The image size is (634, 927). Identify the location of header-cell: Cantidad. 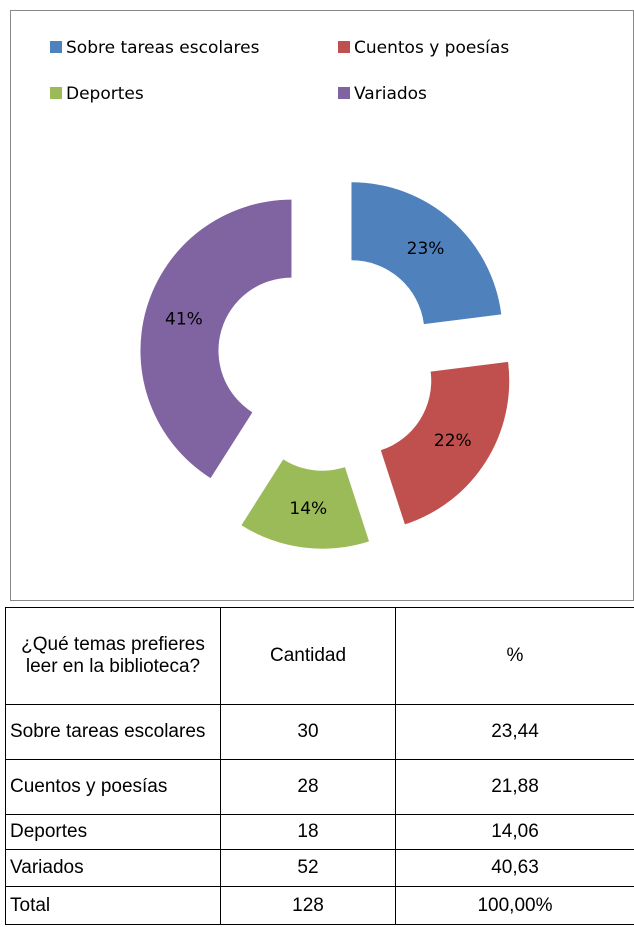
(308, 656).